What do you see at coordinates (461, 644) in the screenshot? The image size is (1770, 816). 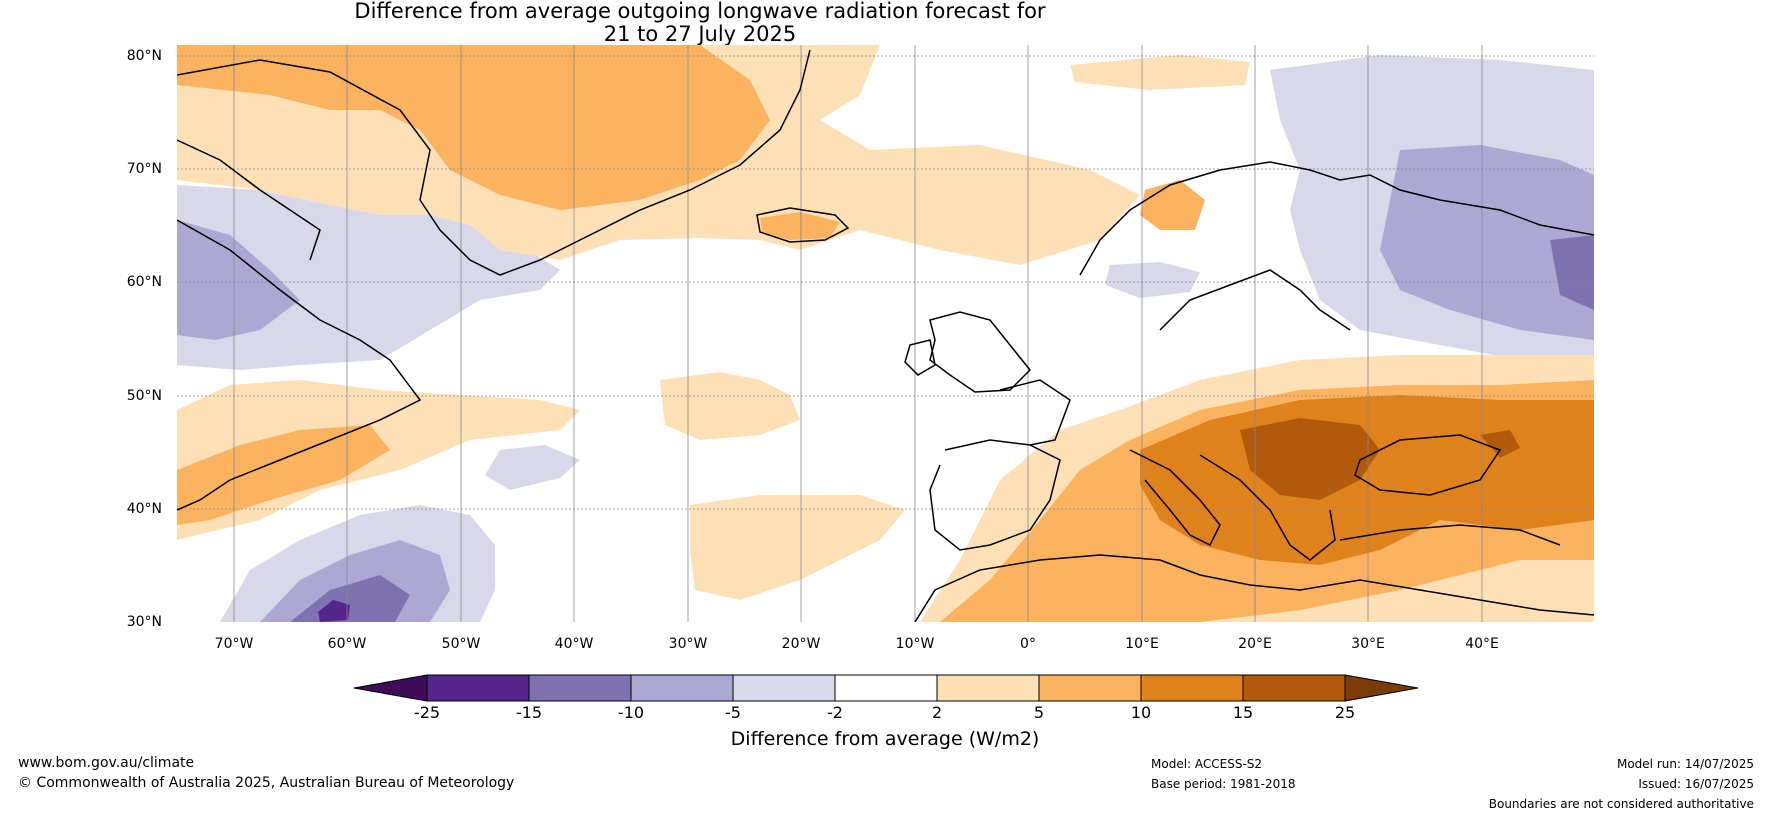 I see `lon-label-50w: 50°W` at bounding box center [461, 644].